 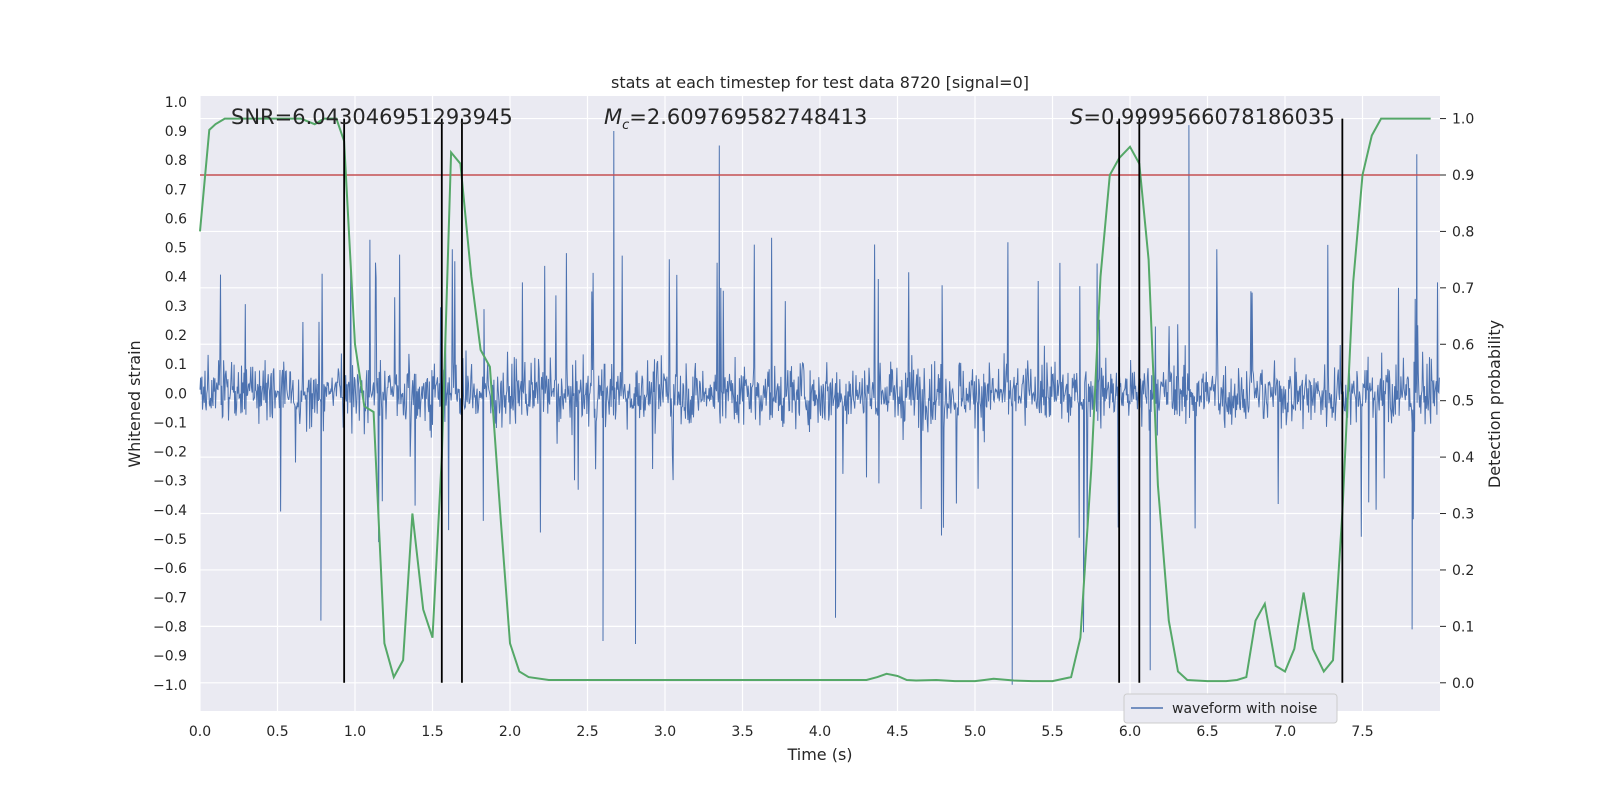 I want to click on x-tick-label: 1.0, so click(x=355, y=732).